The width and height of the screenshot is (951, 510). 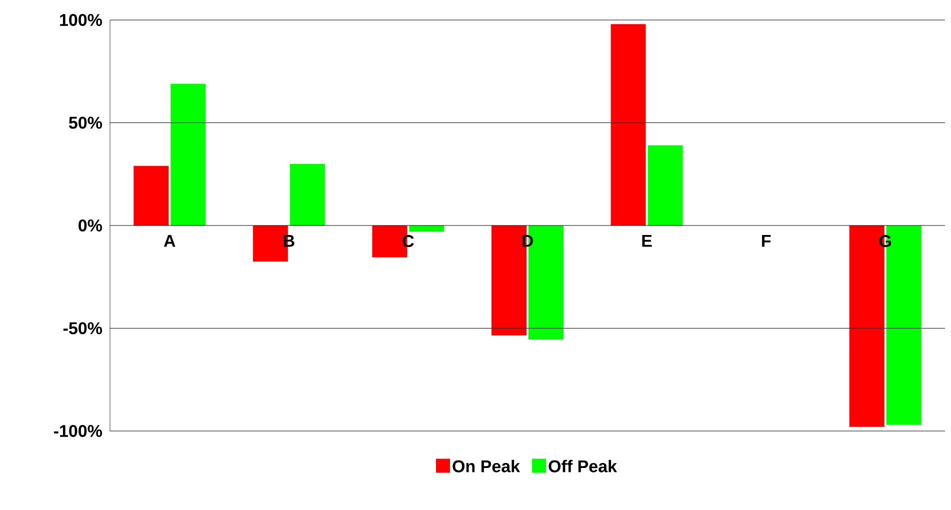 I want to click on y-tick-label: 50%, so click(x=85, y=122).